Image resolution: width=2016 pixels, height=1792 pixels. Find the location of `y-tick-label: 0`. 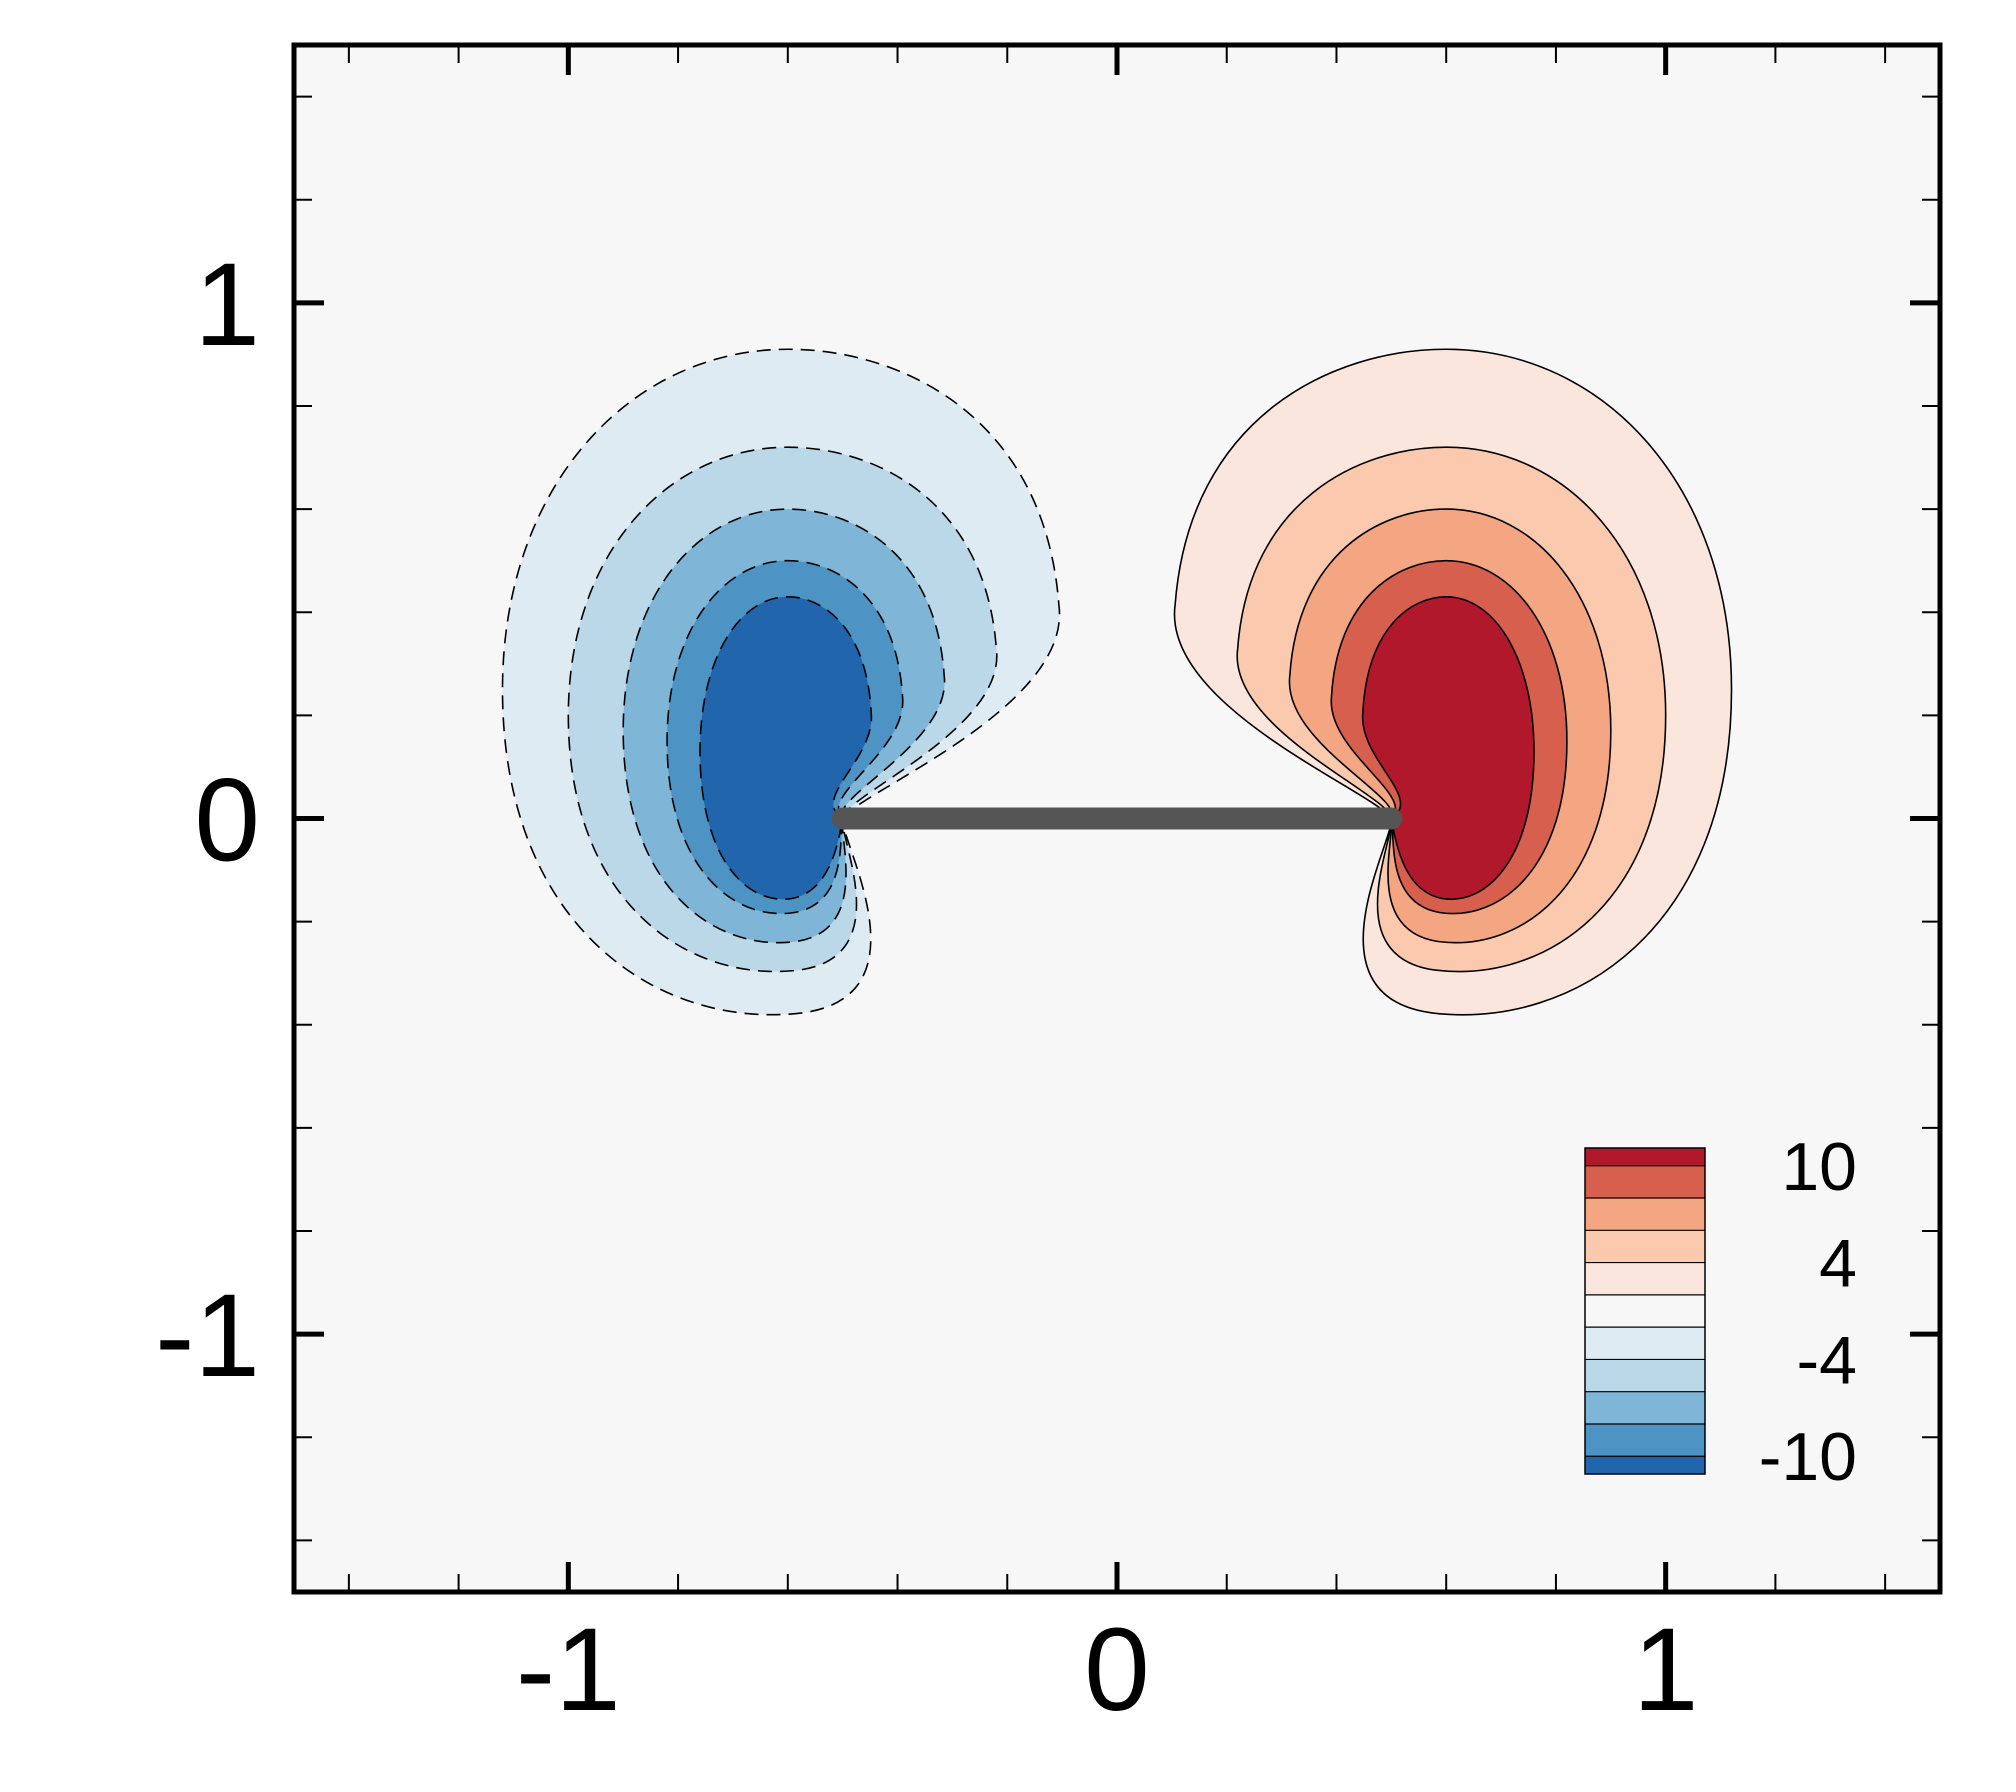

y-tick-label: 0 is located at coordinates (227, 821).